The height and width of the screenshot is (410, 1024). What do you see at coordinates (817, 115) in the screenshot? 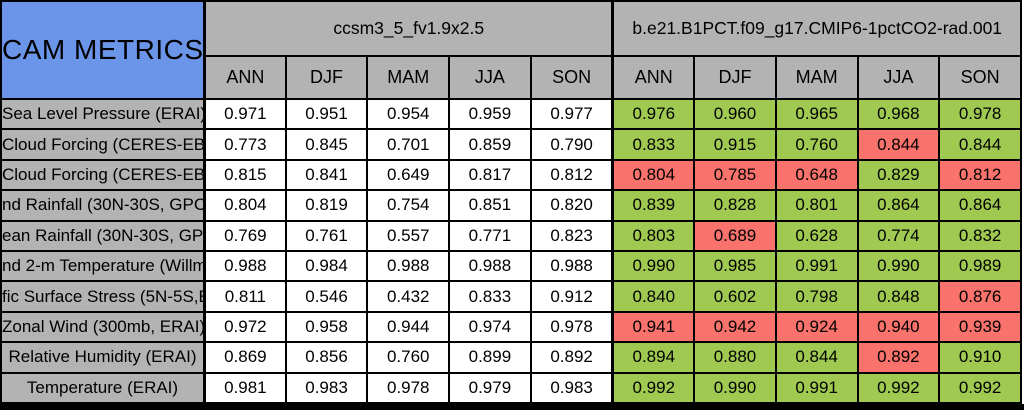
I see `value-cell: 0.965` at bounding box center [817, 115].